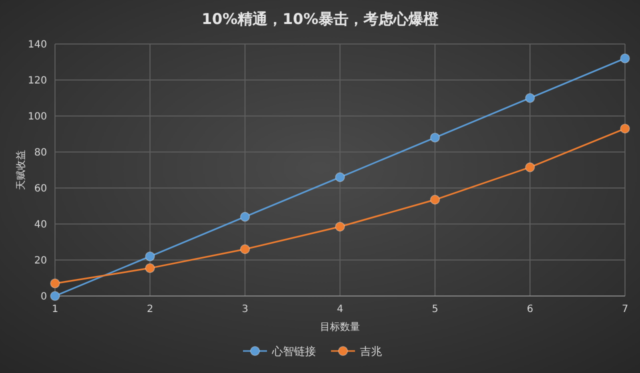  What do you see at coordinates (150, 309) in the screenshot?
I see `x-tick-label: 2` at bounding box center [150, 309].